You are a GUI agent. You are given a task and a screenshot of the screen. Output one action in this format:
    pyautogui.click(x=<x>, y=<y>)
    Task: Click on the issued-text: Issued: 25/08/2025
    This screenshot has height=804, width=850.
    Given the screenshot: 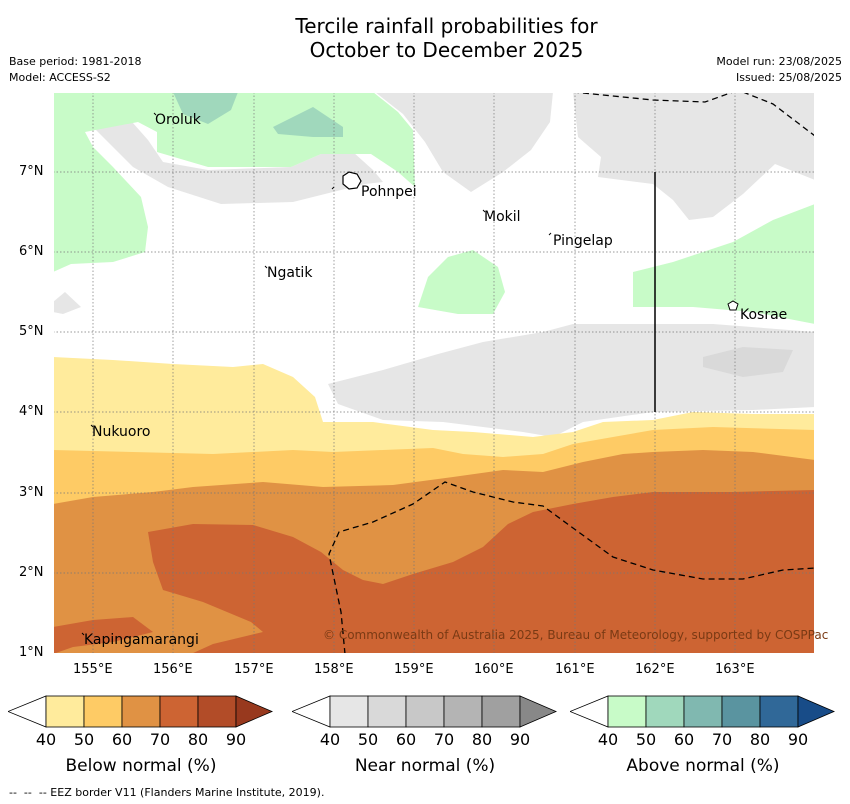 What is the action you would take?
    pyautogui.click(x=788, y=77)
    